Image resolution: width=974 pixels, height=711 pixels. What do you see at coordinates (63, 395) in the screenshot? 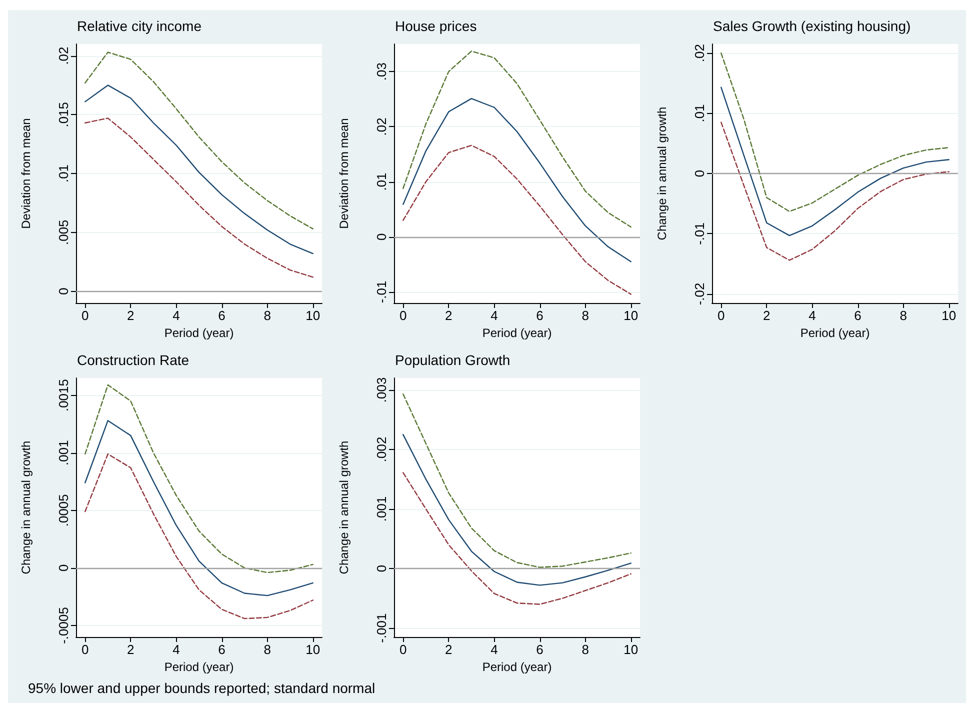
I see `y-tick-label: .0015` at bounding box center [63, 395].